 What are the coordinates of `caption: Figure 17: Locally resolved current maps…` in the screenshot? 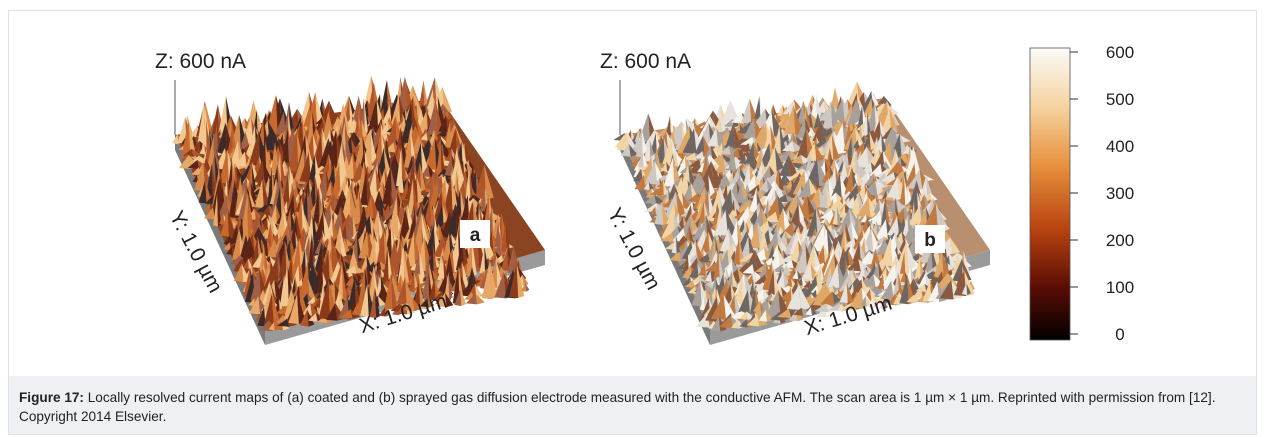 It's located at (632, 405).